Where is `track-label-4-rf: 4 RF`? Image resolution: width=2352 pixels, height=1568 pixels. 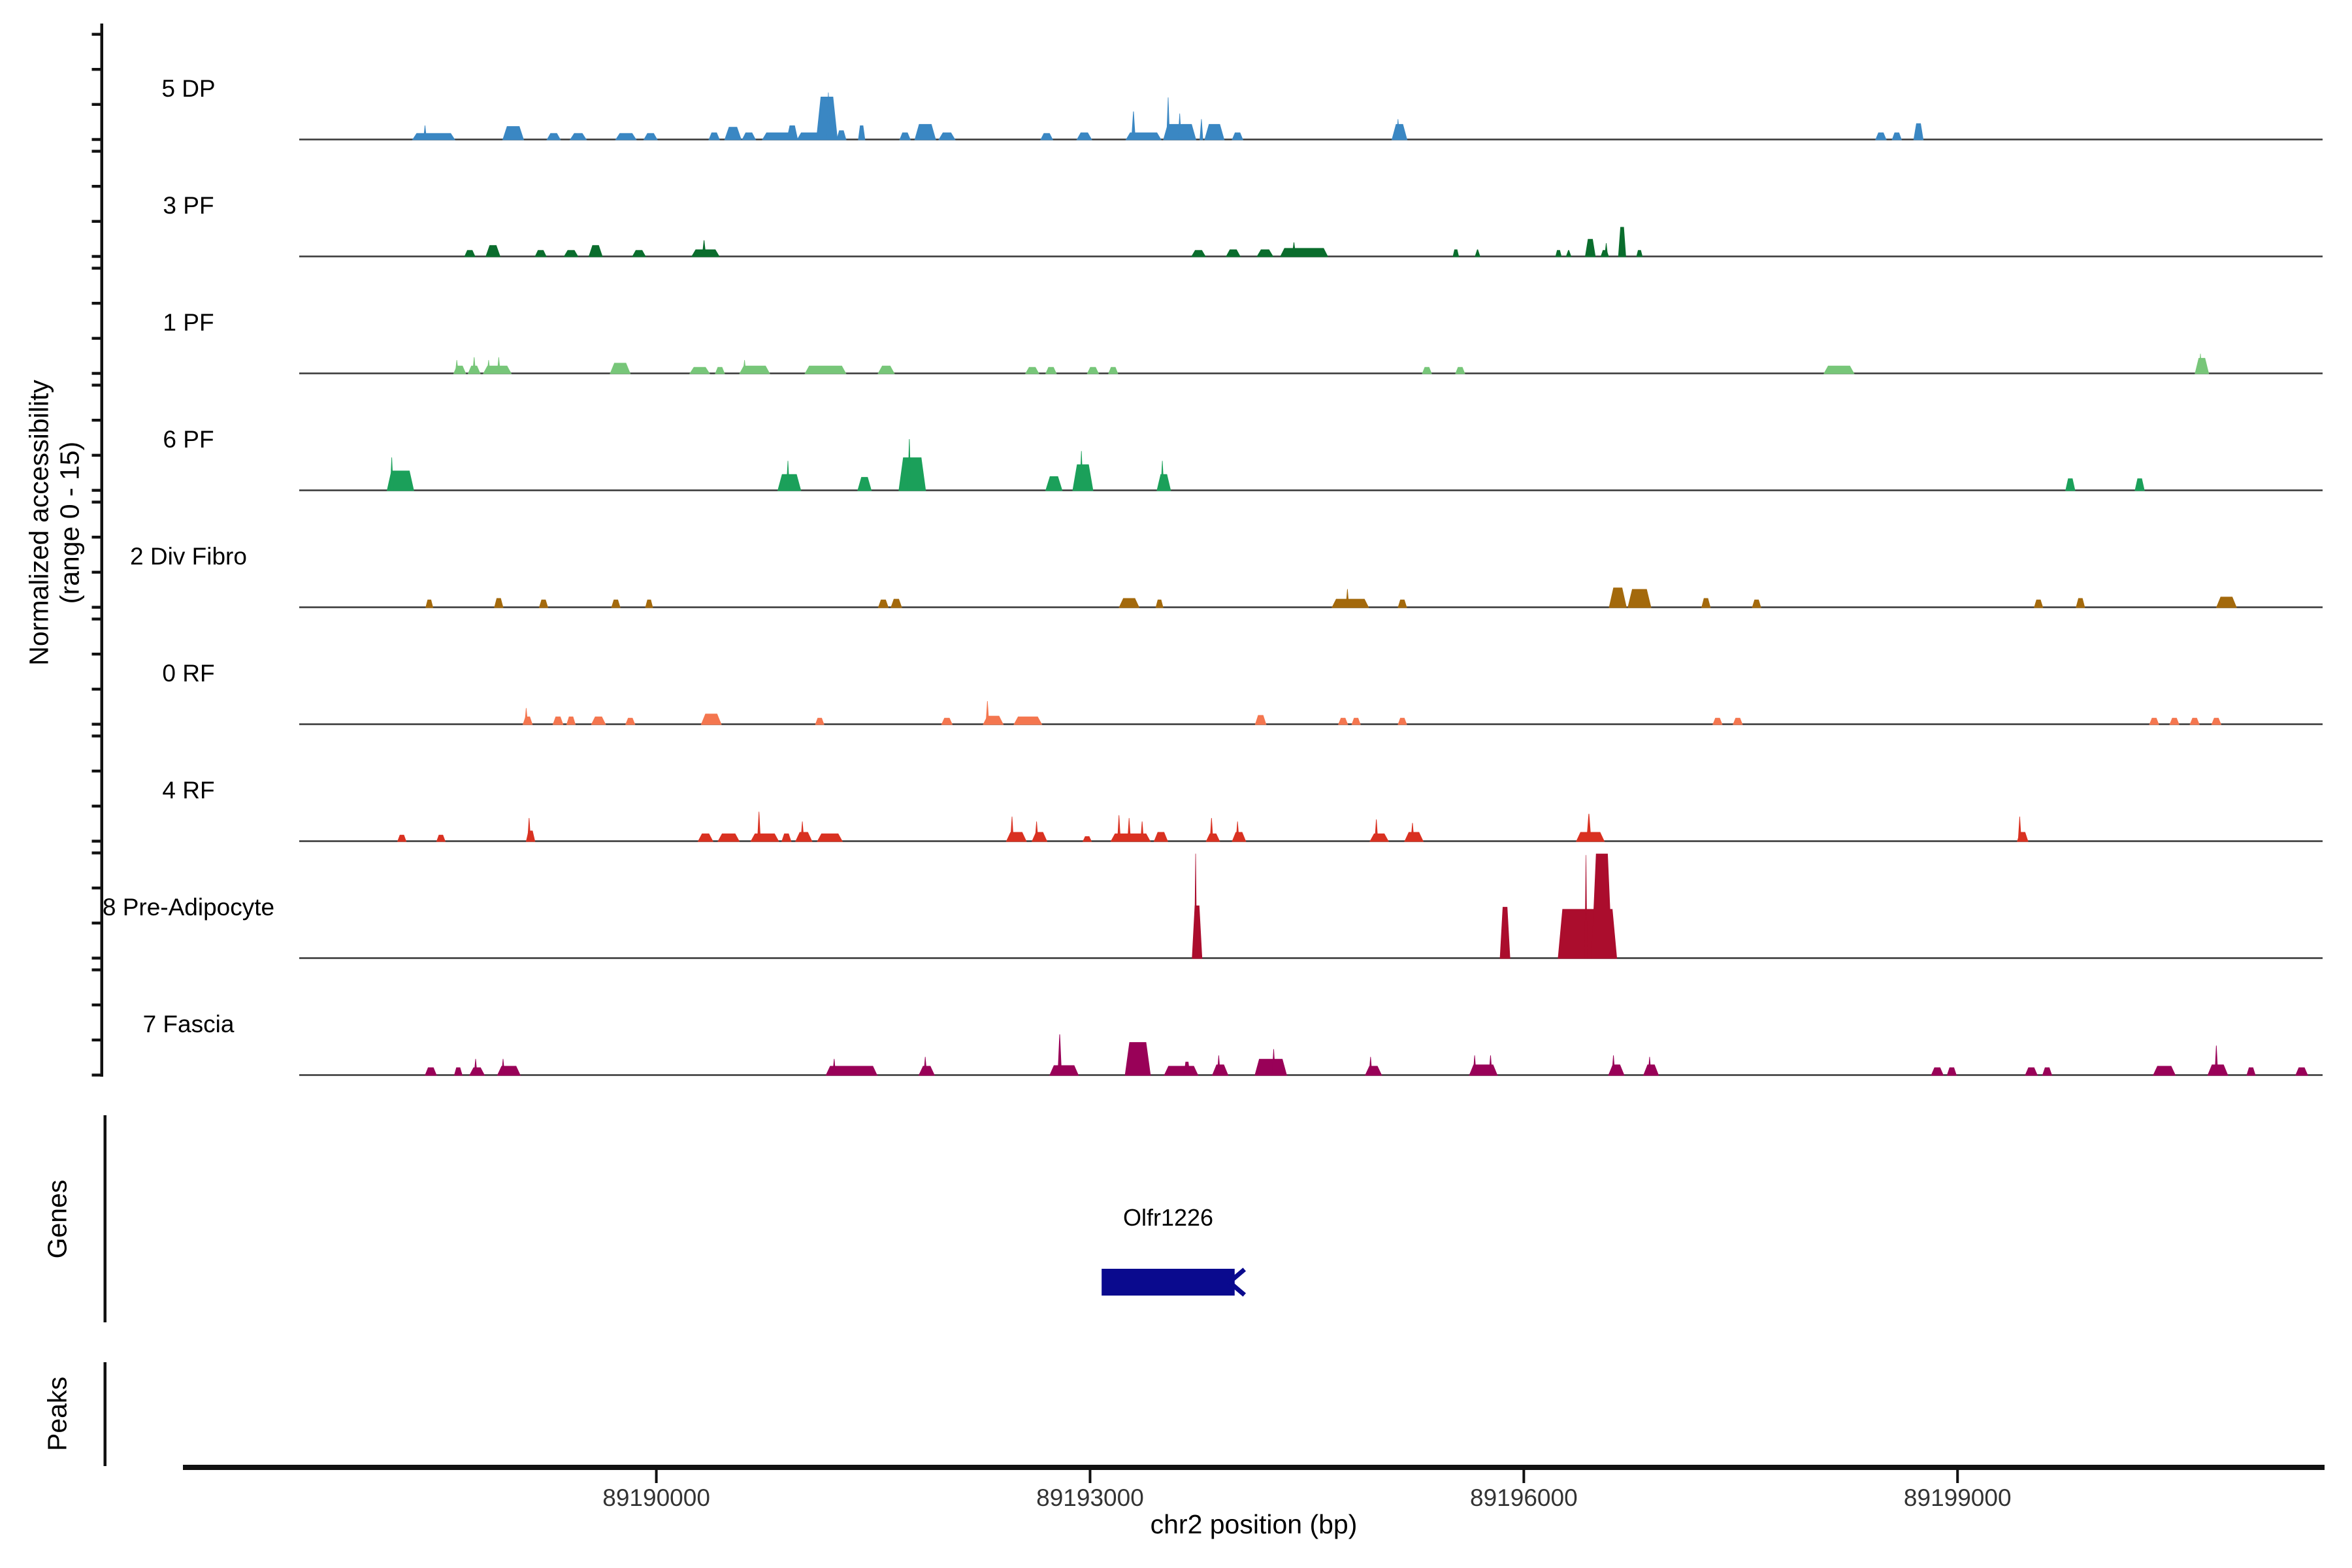
track-label-4-rf: 4 RF is located at coordinates (188, 790).